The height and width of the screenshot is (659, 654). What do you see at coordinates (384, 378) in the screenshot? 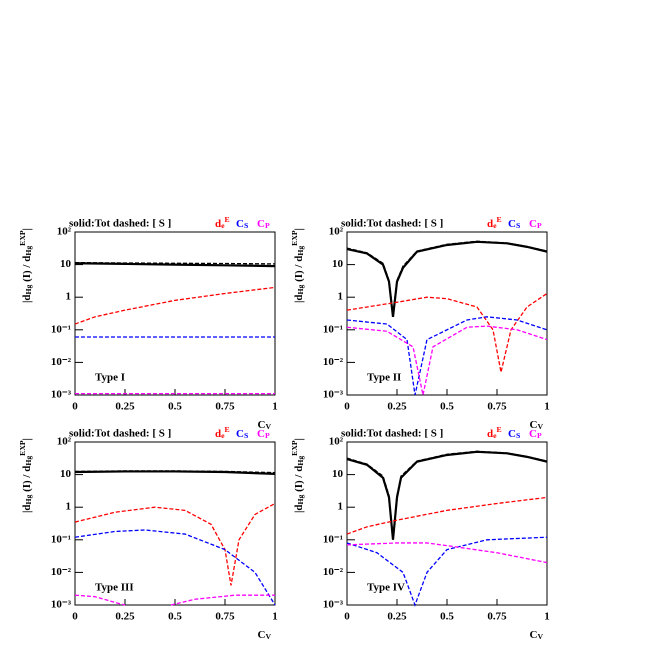
I see `panel-label: Type II` at bounding box center [384, 378].